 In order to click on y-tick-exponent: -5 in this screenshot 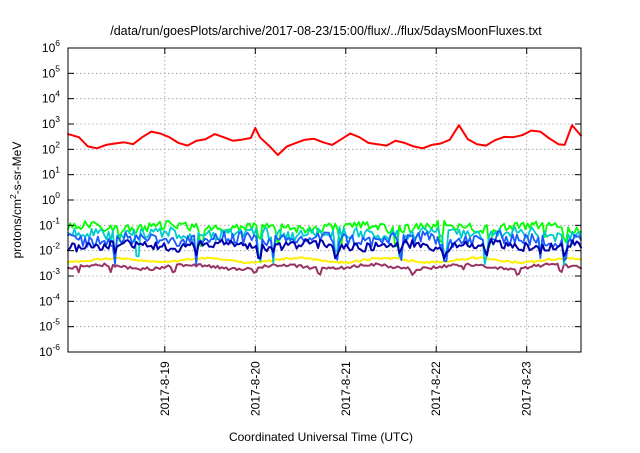, I will do `click(56, 322)`.